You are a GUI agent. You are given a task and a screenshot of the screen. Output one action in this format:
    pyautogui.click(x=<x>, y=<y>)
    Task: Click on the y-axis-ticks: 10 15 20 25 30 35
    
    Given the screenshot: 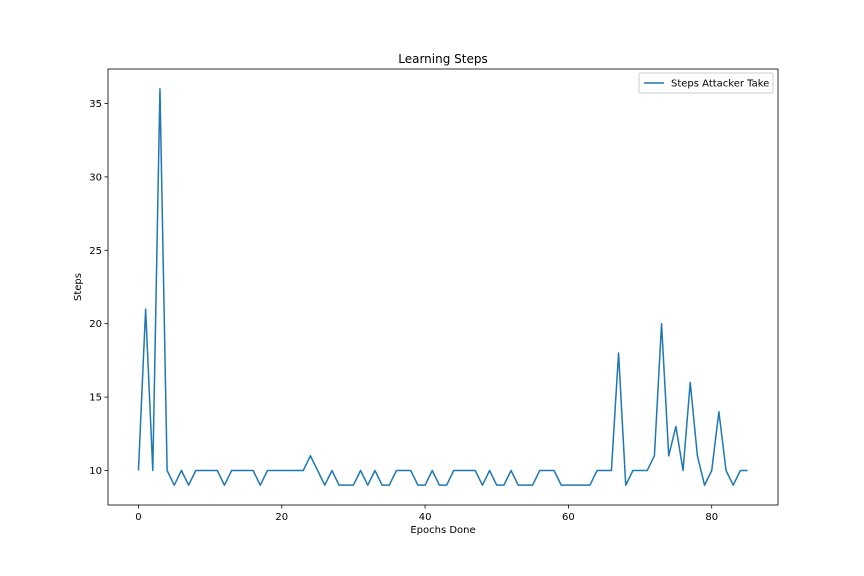 What is the action you would take?
    pyautogui.click(x=98, y=288)
    